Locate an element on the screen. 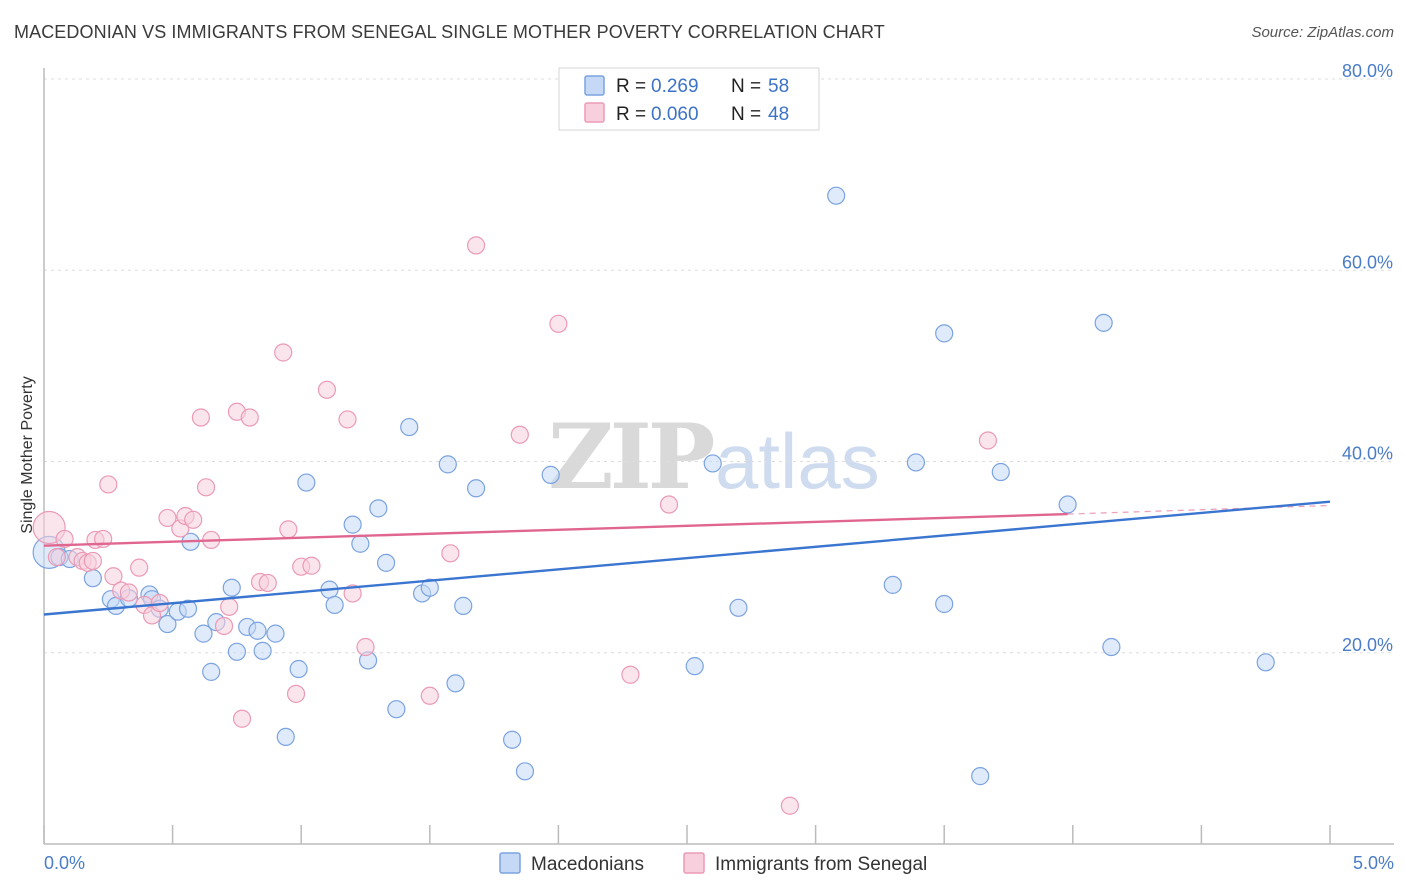 Image resolution: width=1406 pixels, height=892 pixels. y-tick-label-3: 20.0% is located at coordinates (1367, 645).